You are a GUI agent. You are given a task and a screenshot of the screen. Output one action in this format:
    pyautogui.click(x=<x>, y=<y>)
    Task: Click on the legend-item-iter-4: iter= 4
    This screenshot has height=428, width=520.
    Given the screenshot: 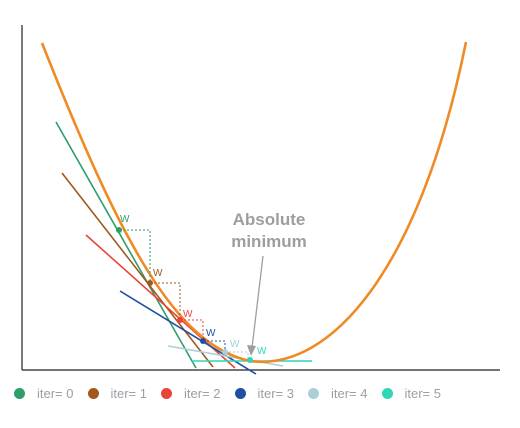 What is the action you would take?
    pyautogui.click(x=338, y=393)
    